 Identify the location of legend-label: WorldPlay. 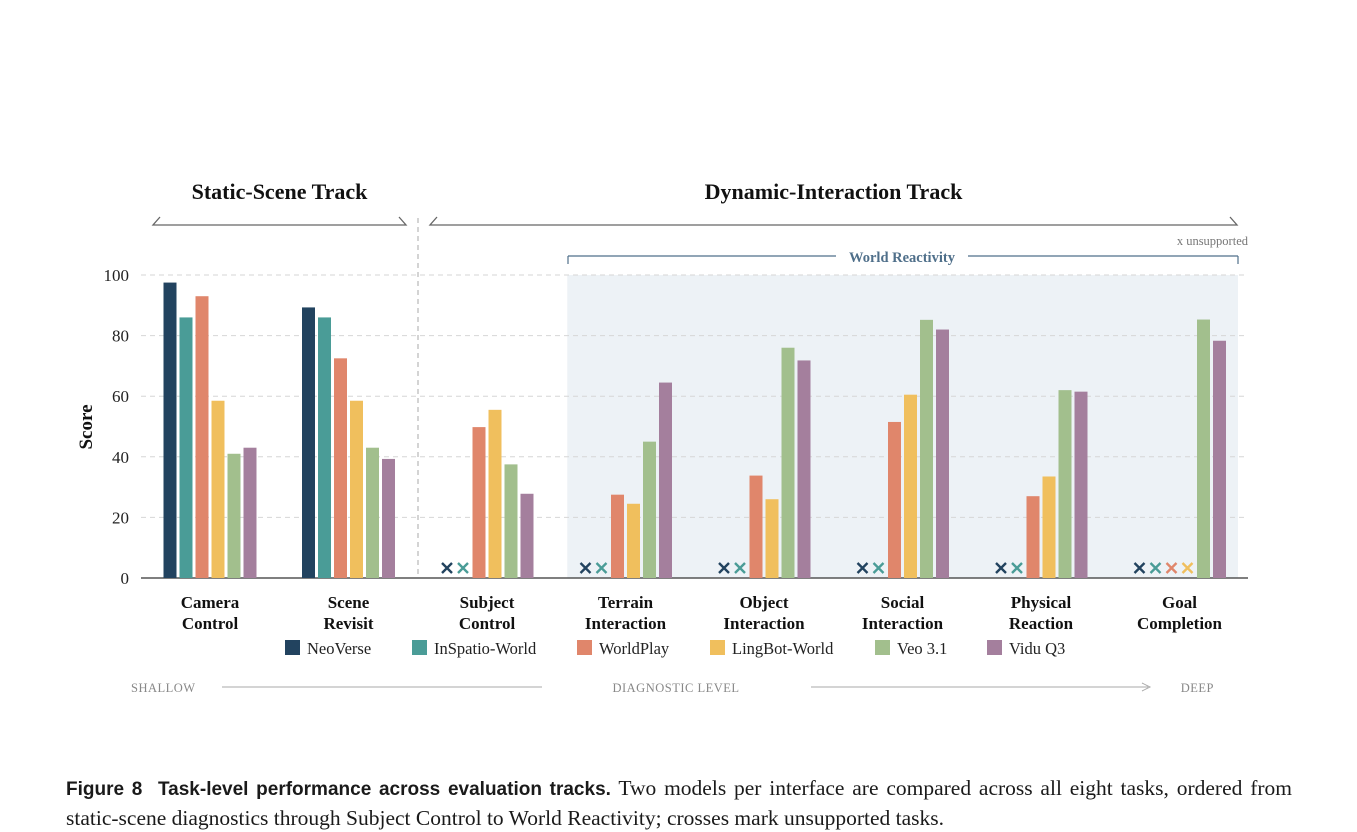
(634, 648).